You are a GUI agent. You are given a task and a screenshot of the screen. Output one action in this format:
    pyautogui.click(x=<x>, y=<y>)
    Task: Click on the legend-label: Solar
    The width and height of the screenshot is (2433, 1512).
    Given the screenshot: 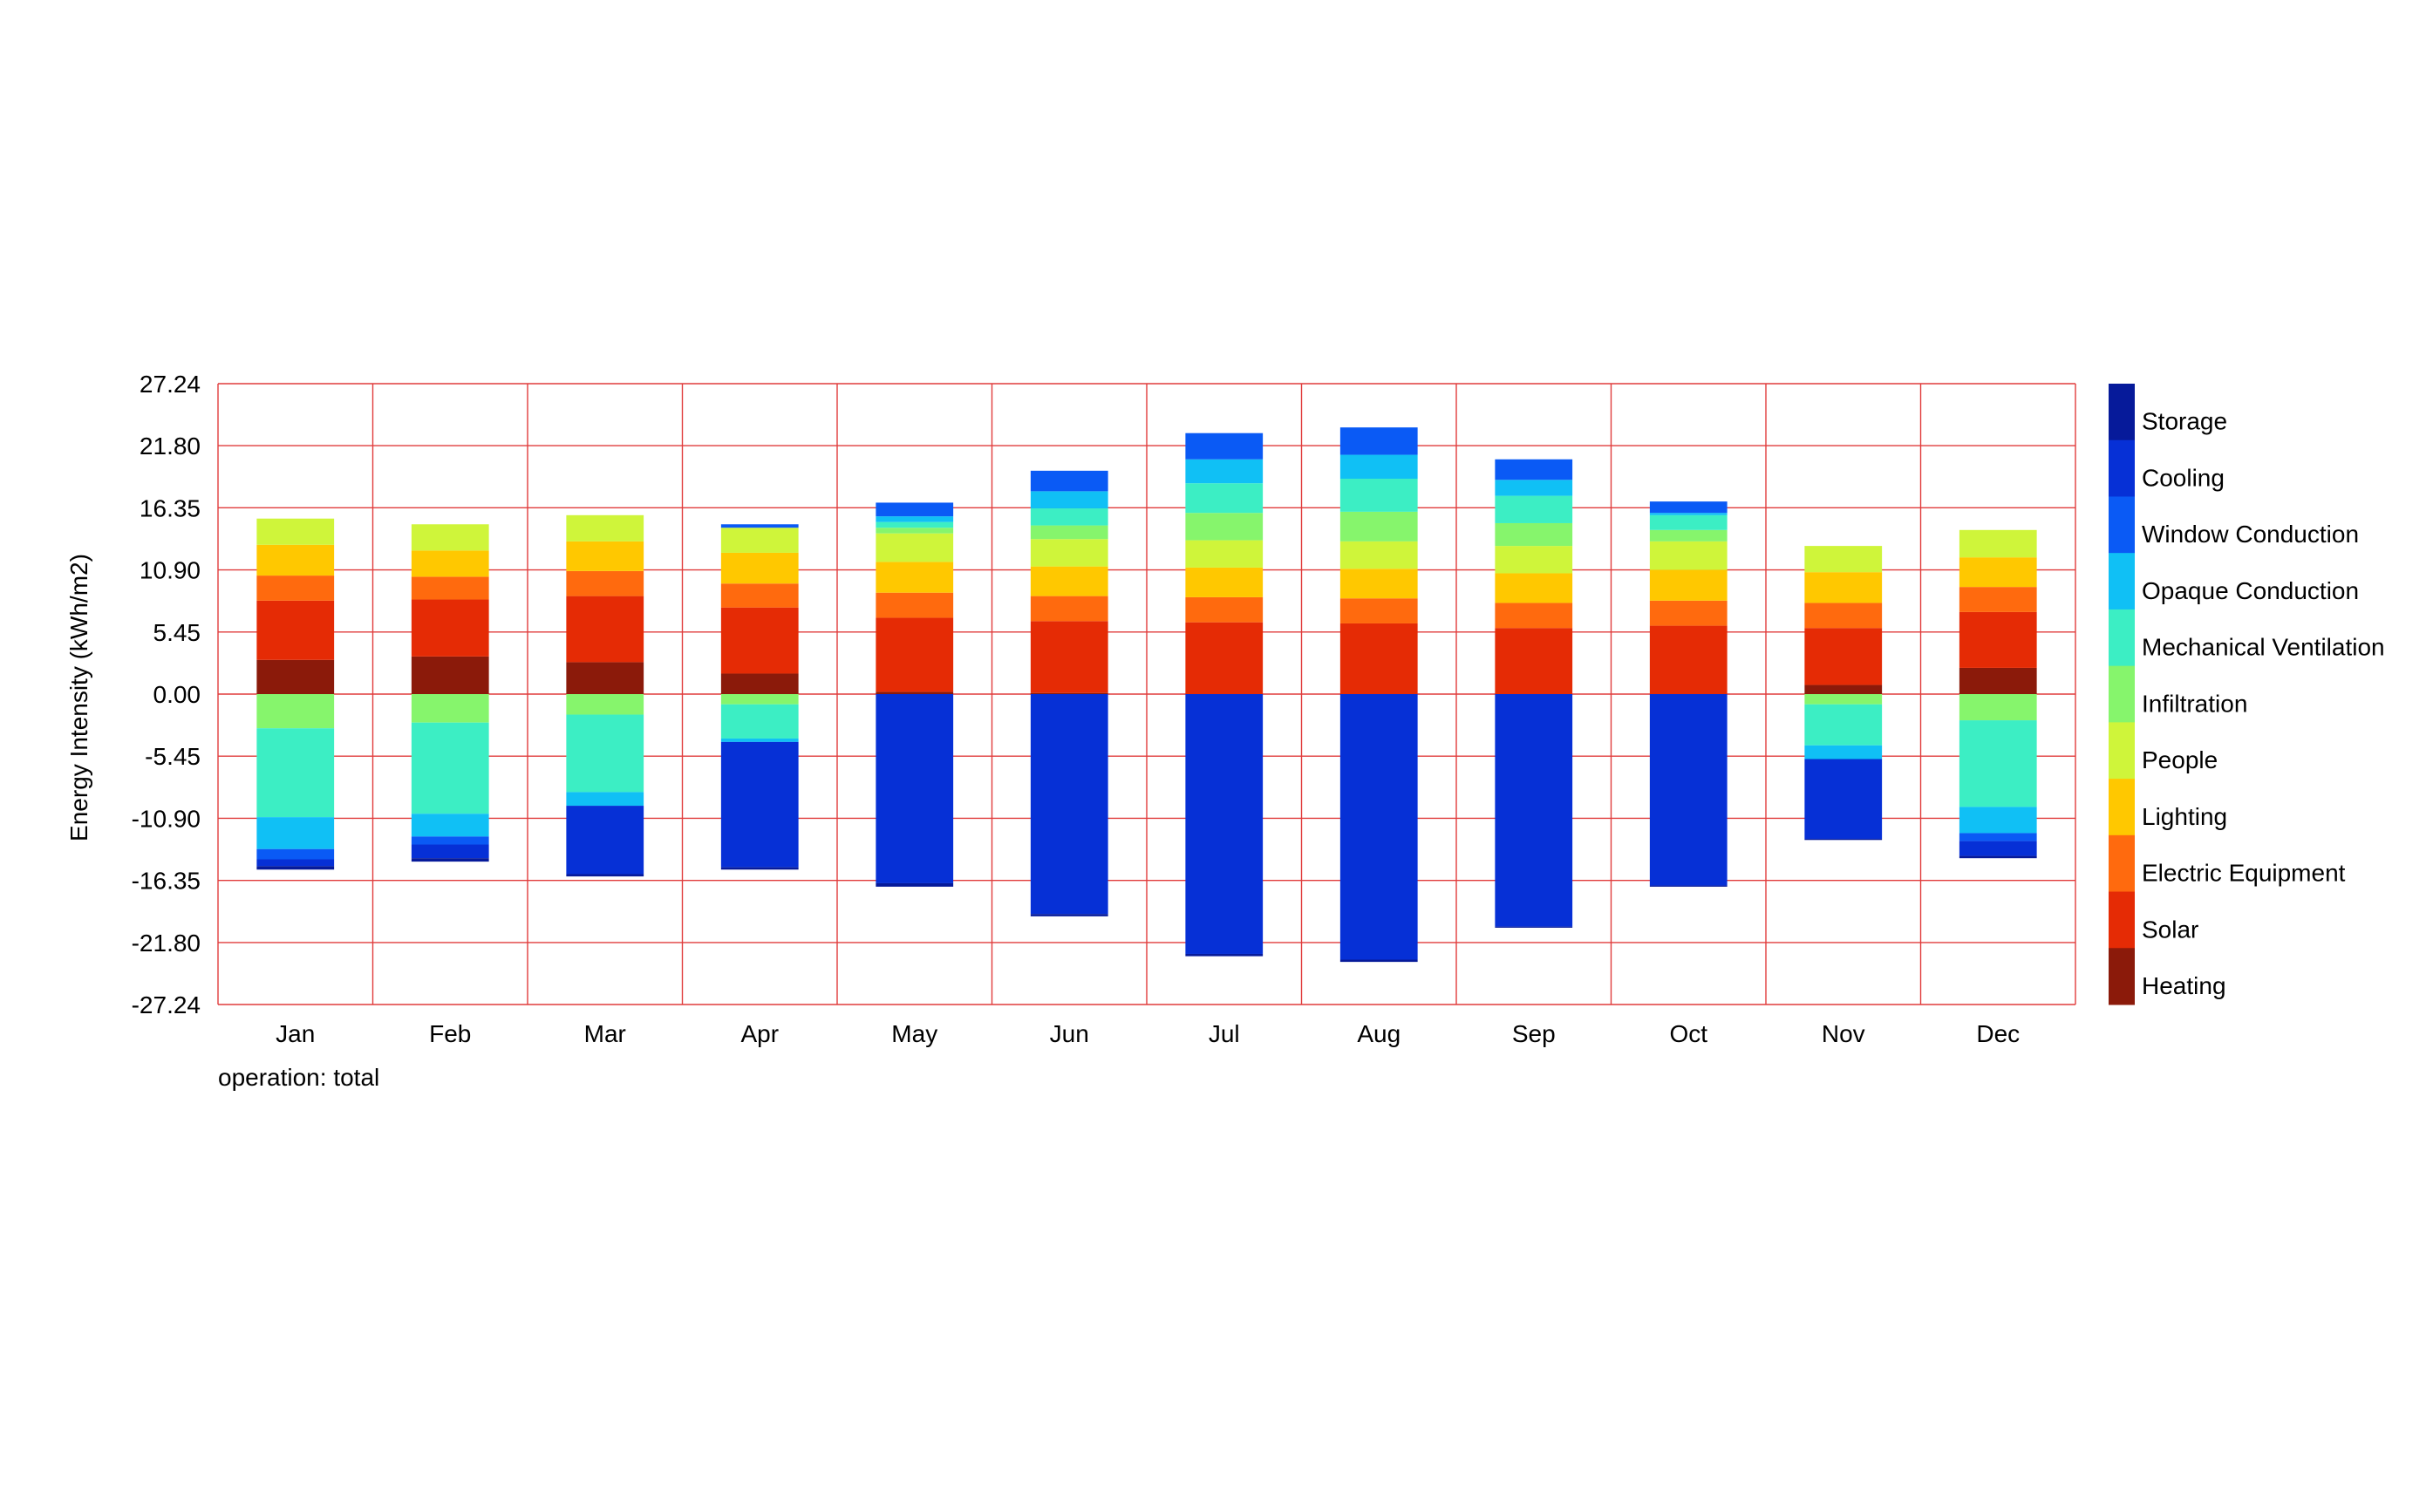 What is the action you would take?
    pyautogui.click(x=2170, y=929)
    